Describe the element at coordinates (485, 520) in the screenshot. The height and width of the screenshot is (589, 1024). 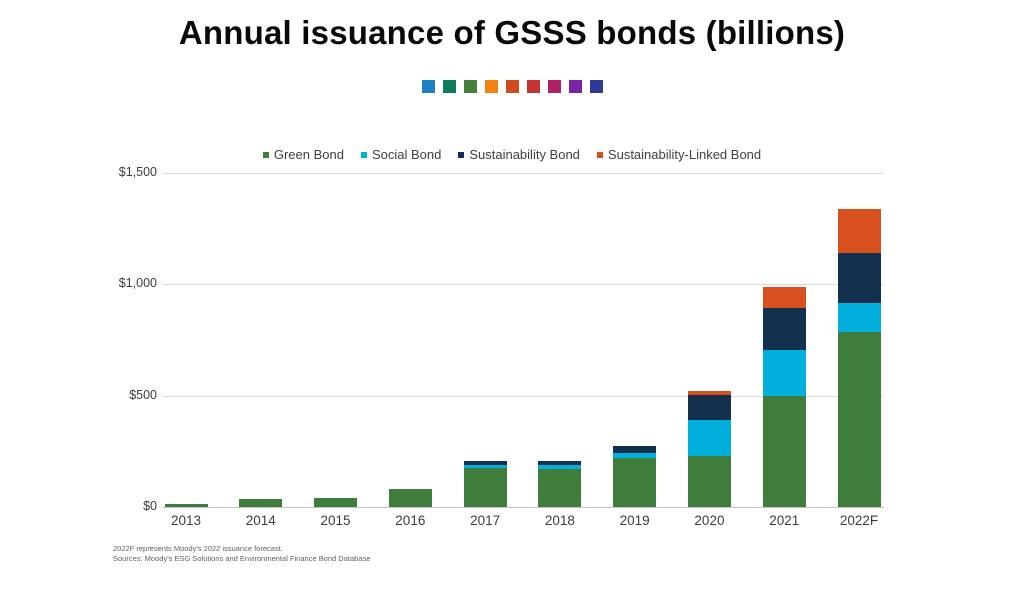
I see `x-axis-label-2017: 2017` at that location.